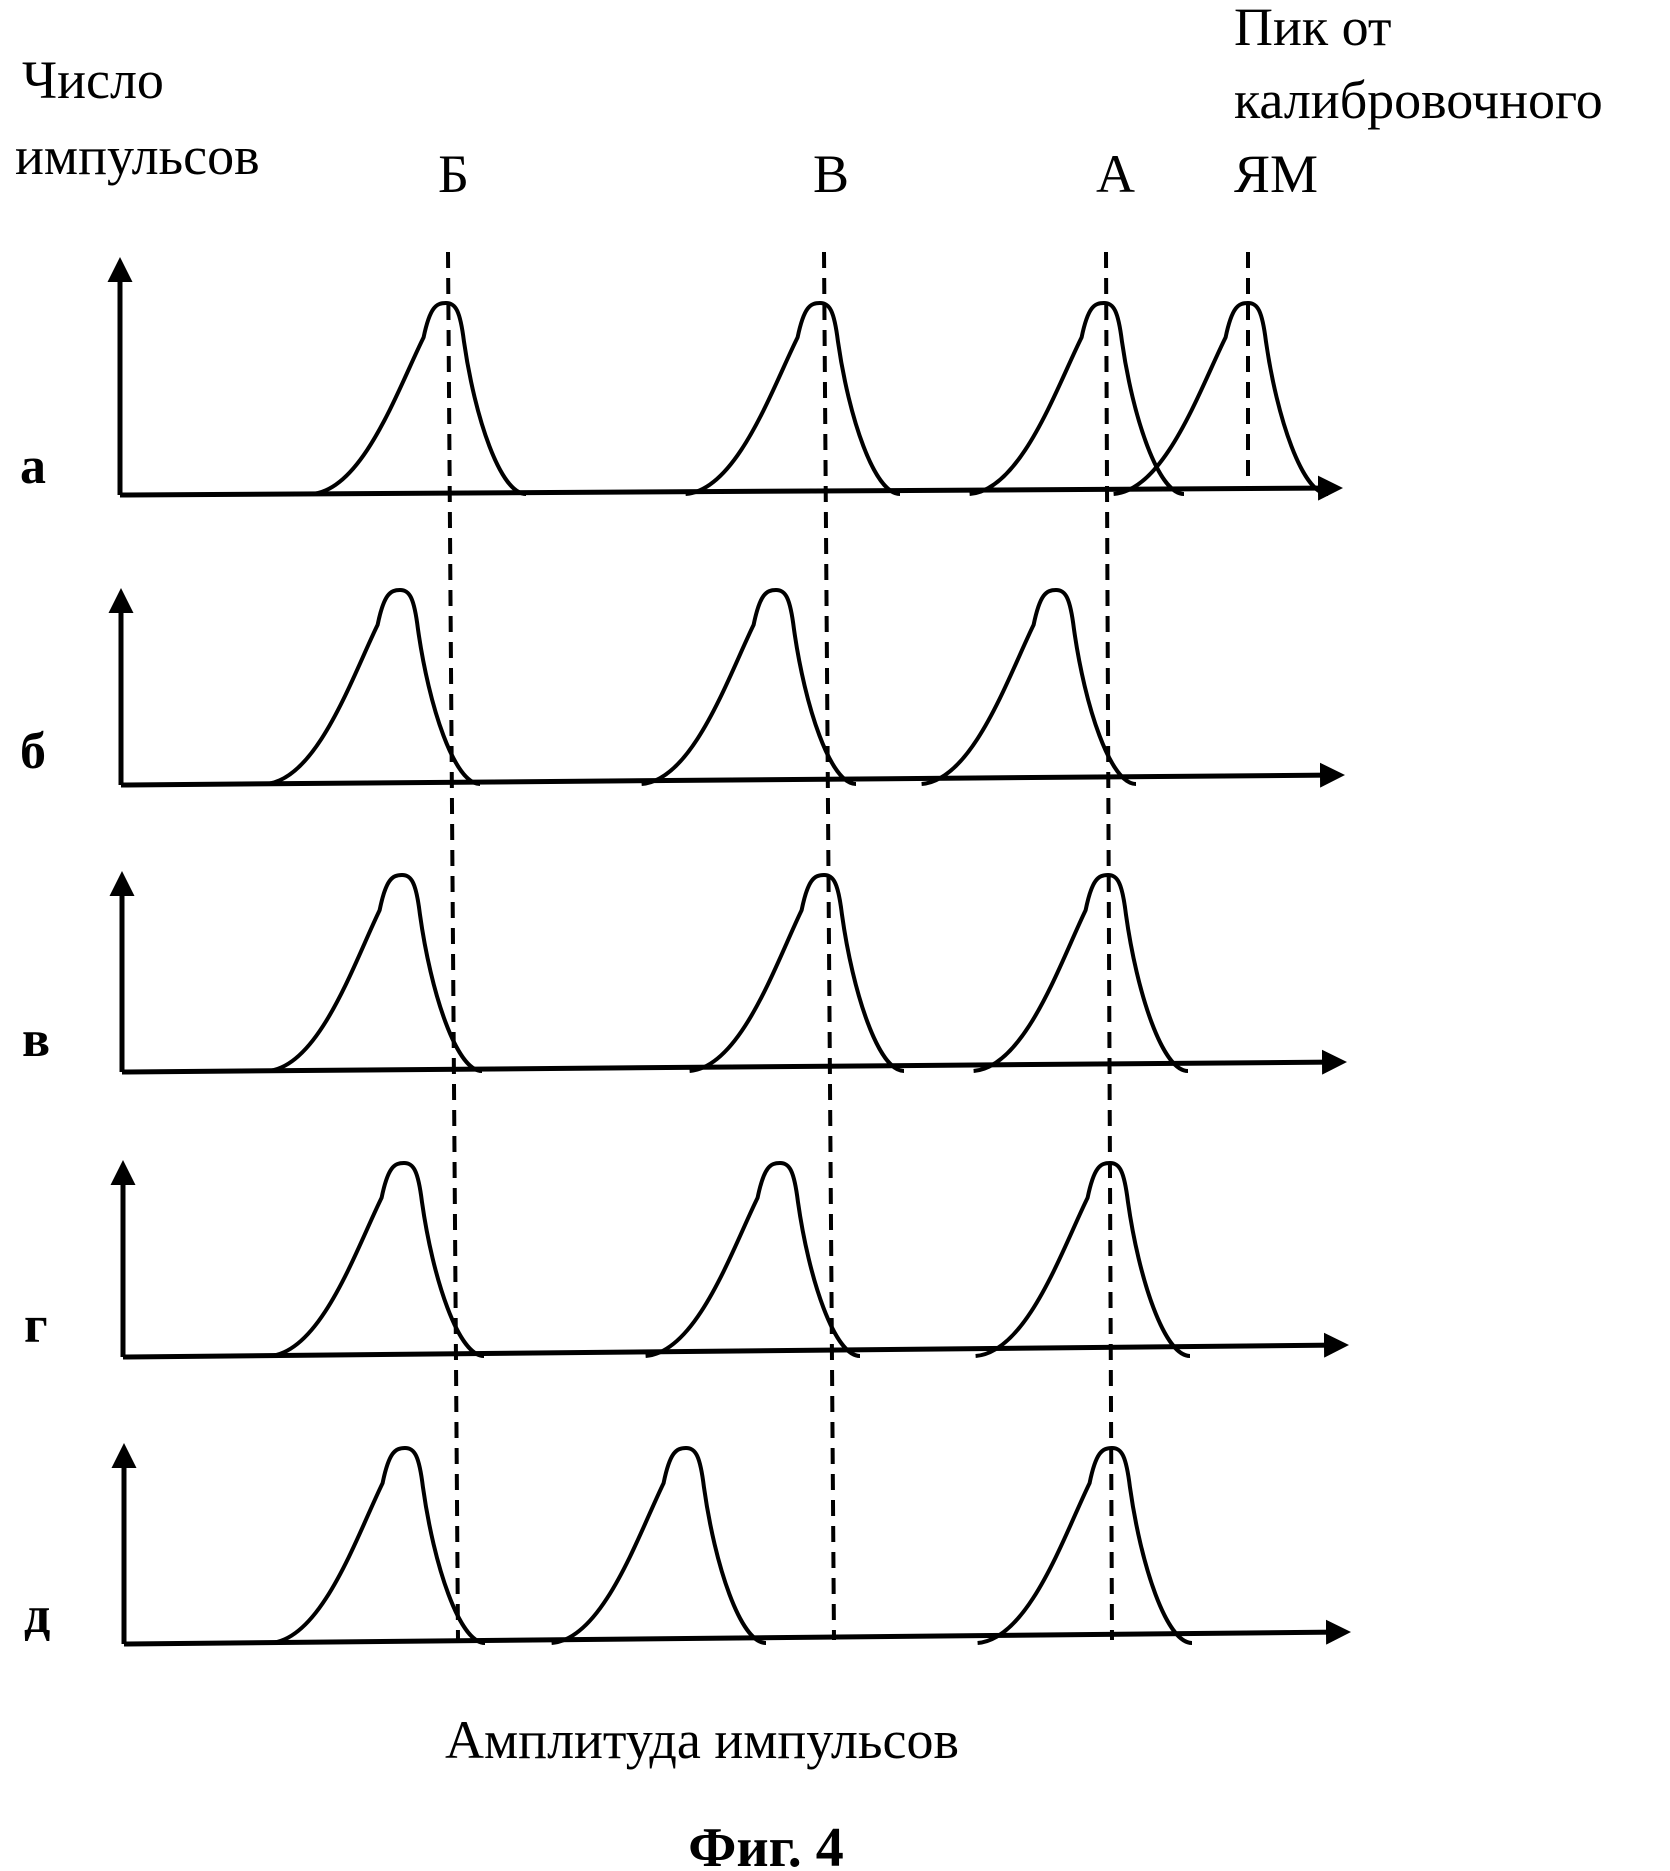 The width and height of the screenshot is (1670, 1871). I want to click on peak-row1-Б, so click(419, 398).